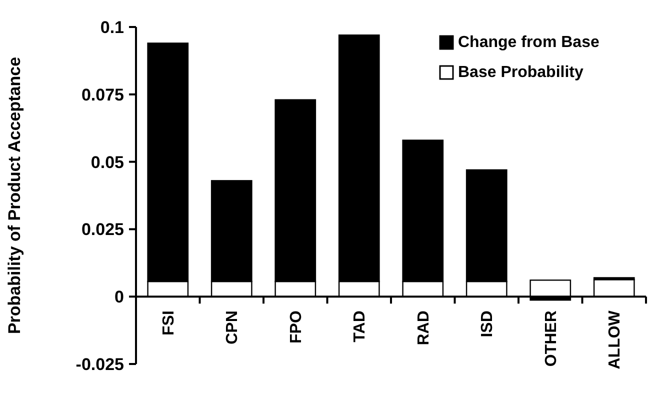 This screenshot has height=401, width=650. Describe the element at coordinates (169, 323) in the screenshot. I see `x-tick-label: FSI` at that location.